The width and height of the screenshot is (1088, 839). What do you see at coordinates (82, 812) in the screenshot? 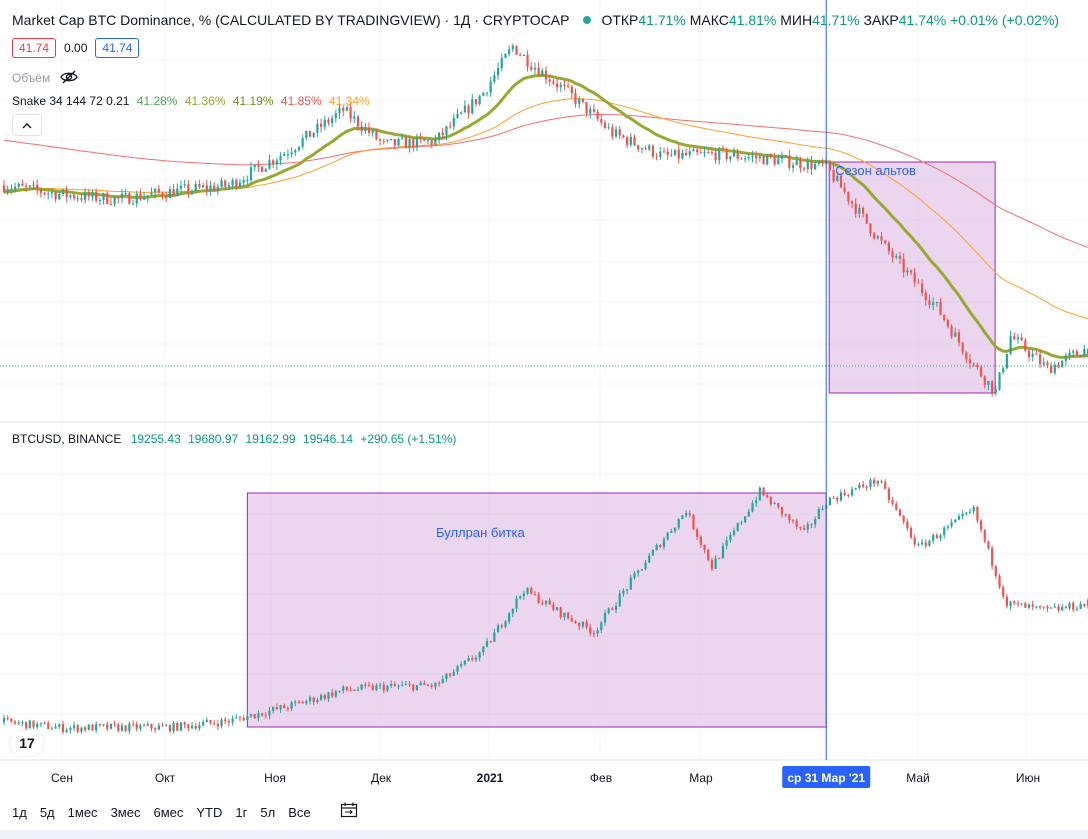
I see `timeframe-1m: 1мес` at bounding box center [82, 812].